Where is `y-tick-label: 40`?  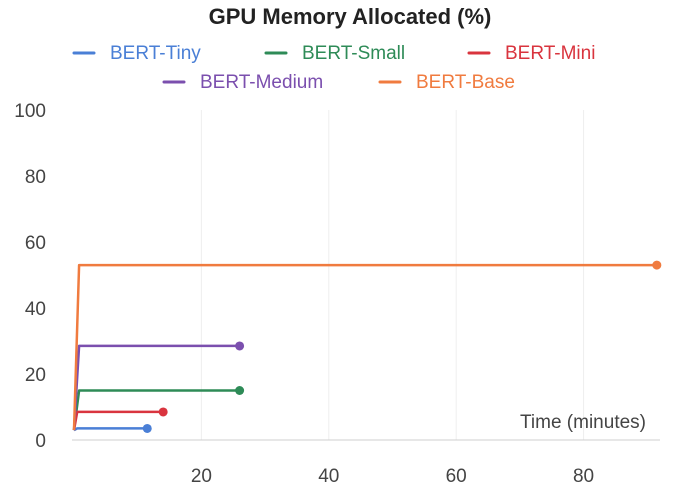
y-tick-label: 40 is located at coordinates (35, 309).